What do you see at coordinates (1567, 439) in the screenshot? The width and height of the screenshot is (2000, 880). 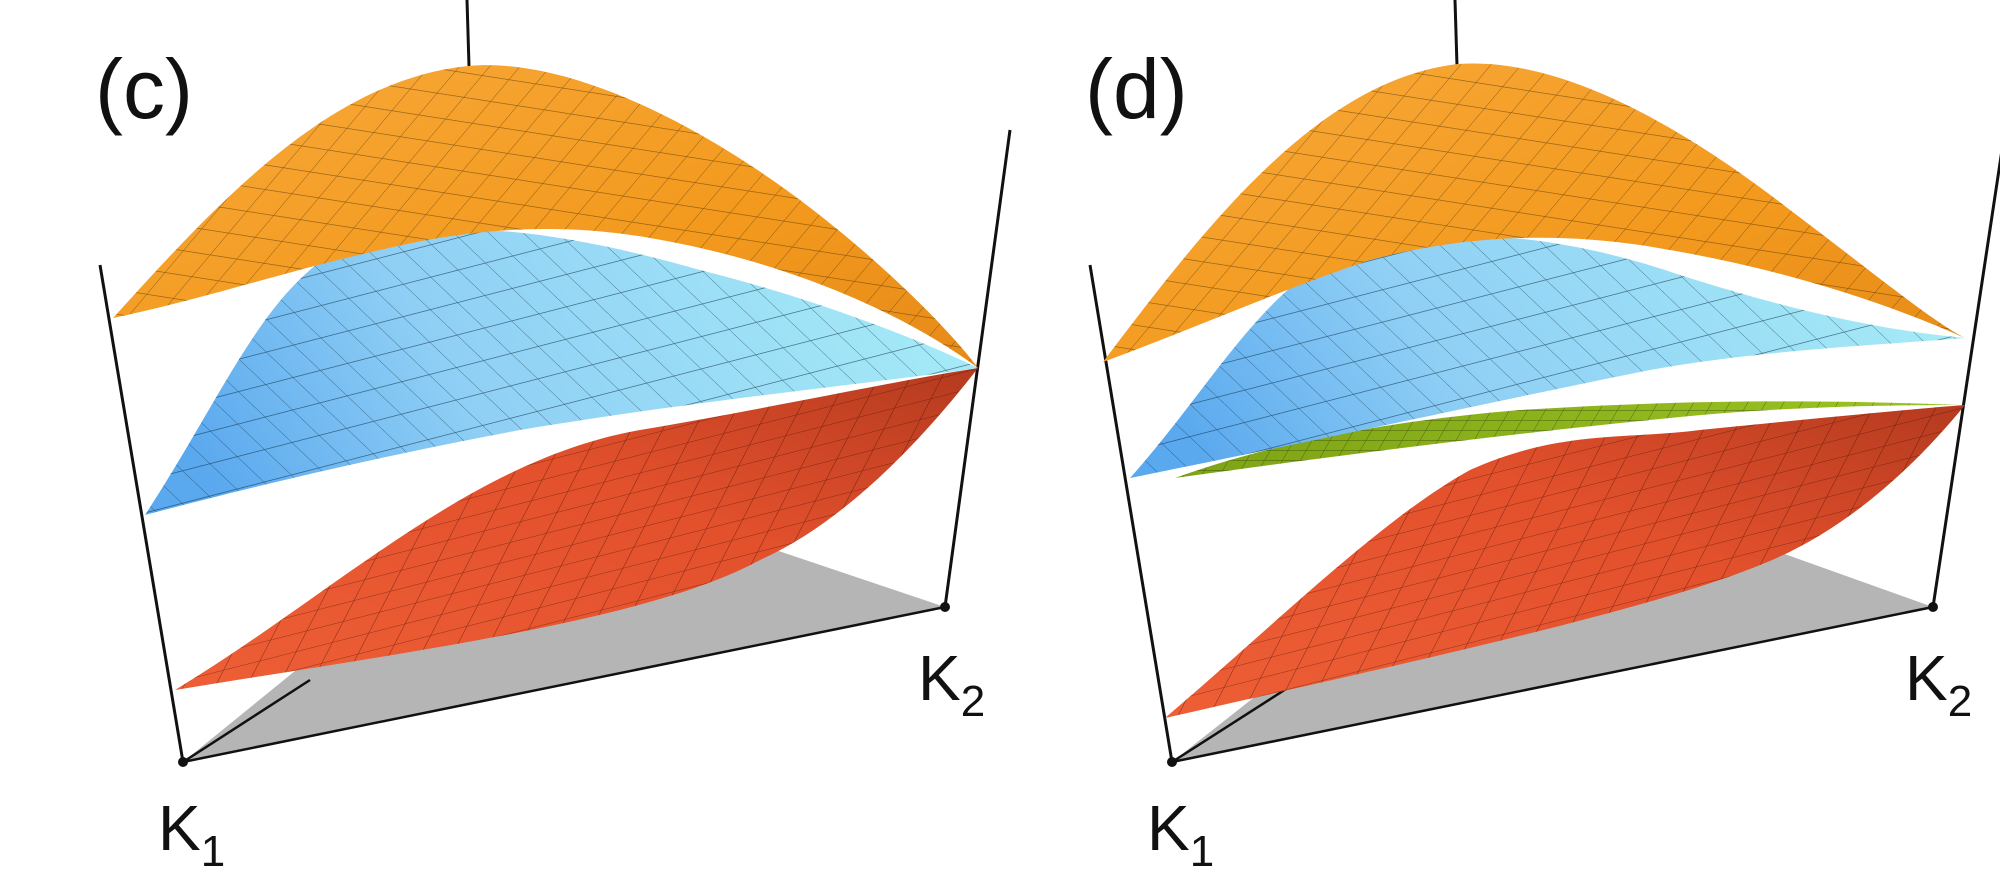 I see `green-band-mesh` at bounding box center [1567, 439].